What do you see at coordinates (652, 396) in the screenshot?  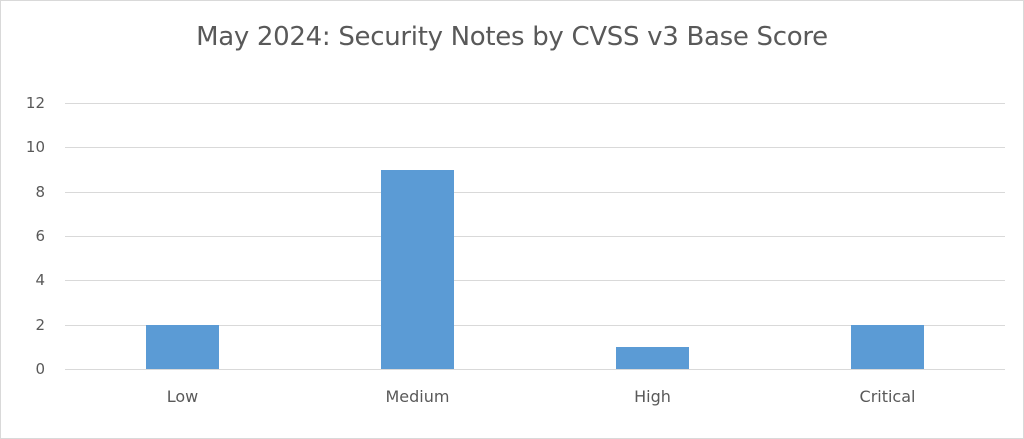 I see `x-category-label: High` at bounding box center [652, 396].